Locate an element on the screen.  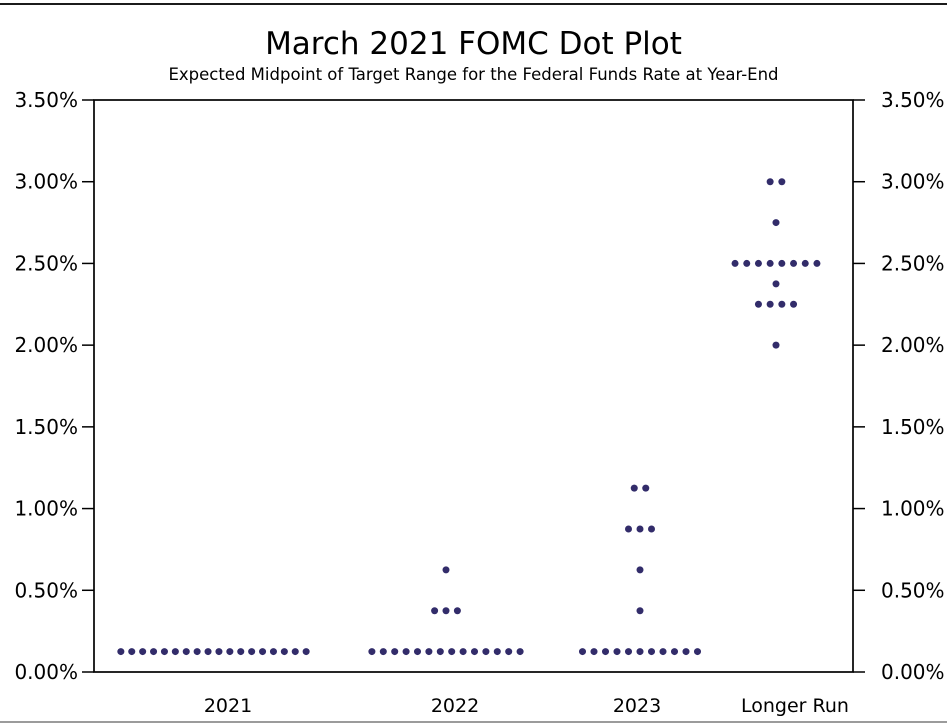
page-top-divider is located at coordinates (473, 4).